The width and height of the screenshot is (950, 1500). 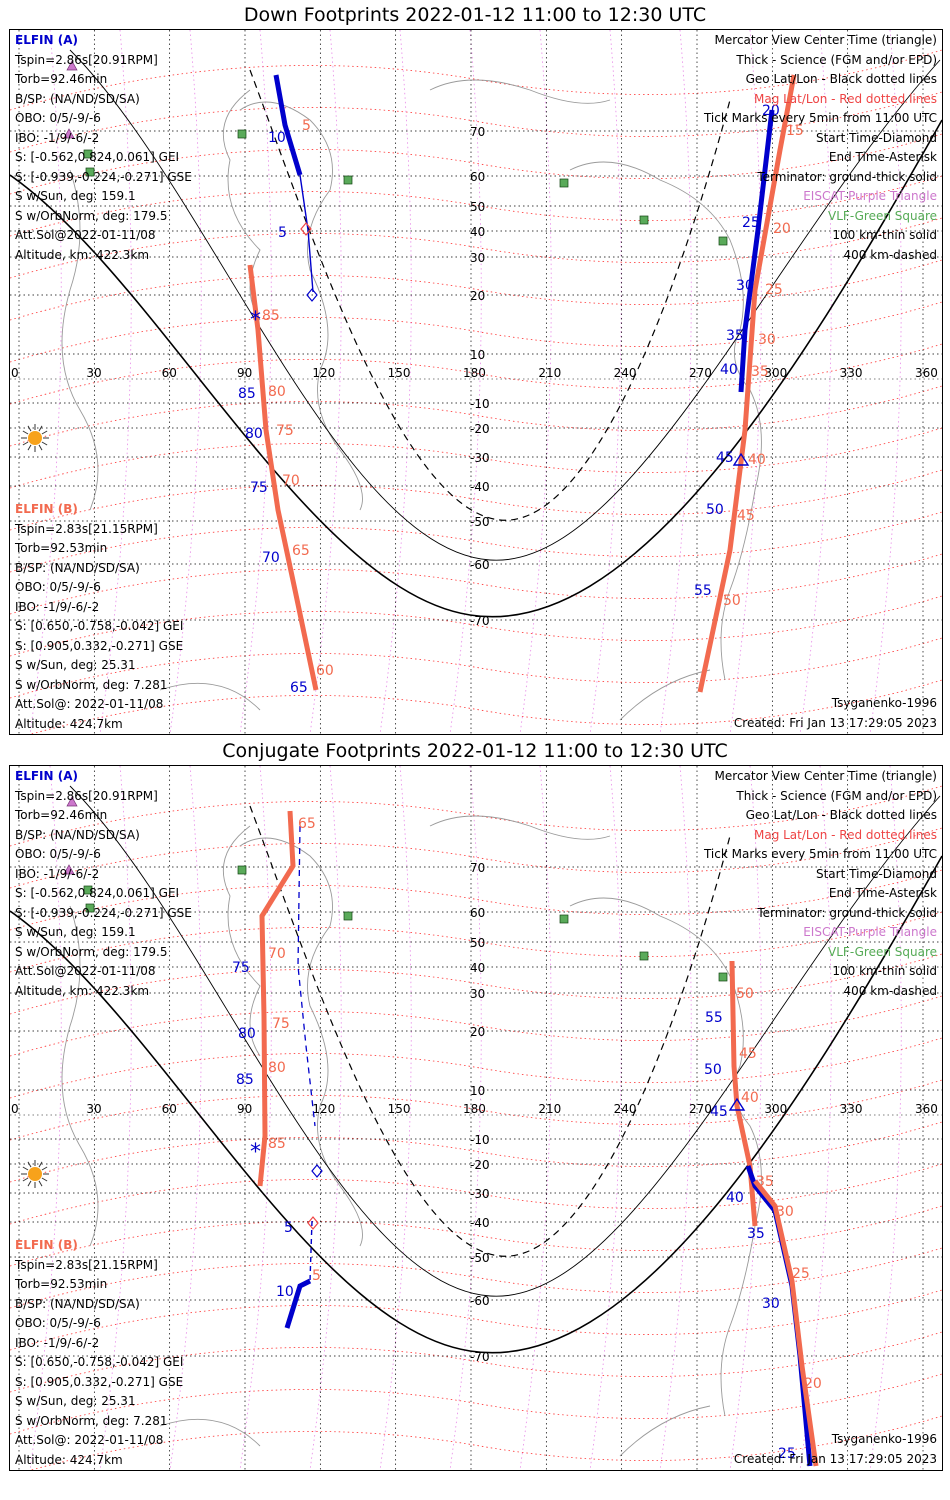 What do you see at coordinates (477, 1032) in the screenshot?
I see `lat-tick-label: 20` at bounding box center [477, 1032].